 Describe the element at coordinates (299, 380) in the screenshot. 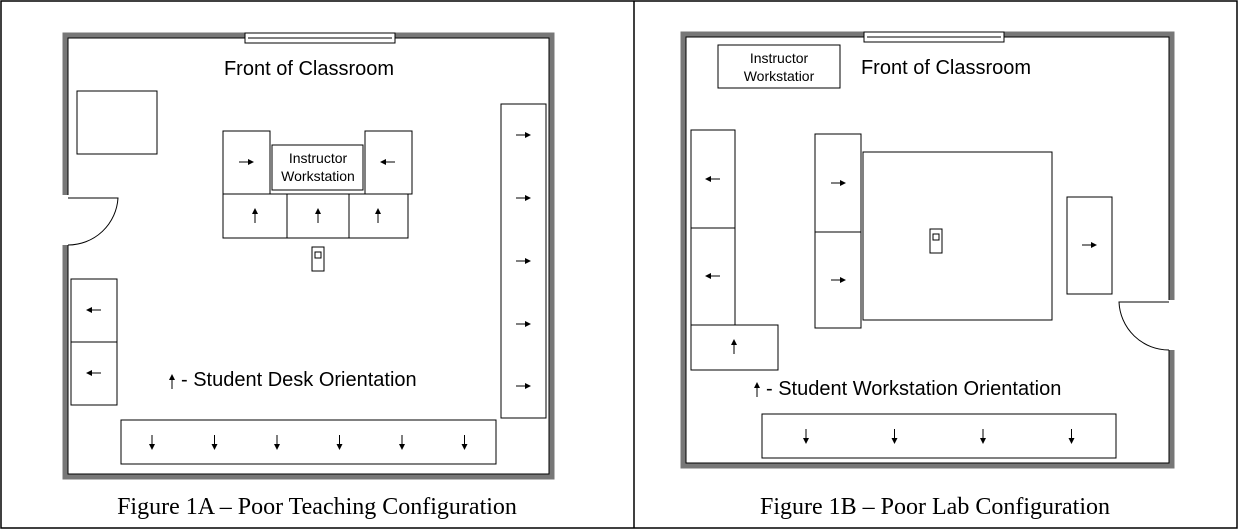

I see `legend: - Student Desk Orientation` at that location.